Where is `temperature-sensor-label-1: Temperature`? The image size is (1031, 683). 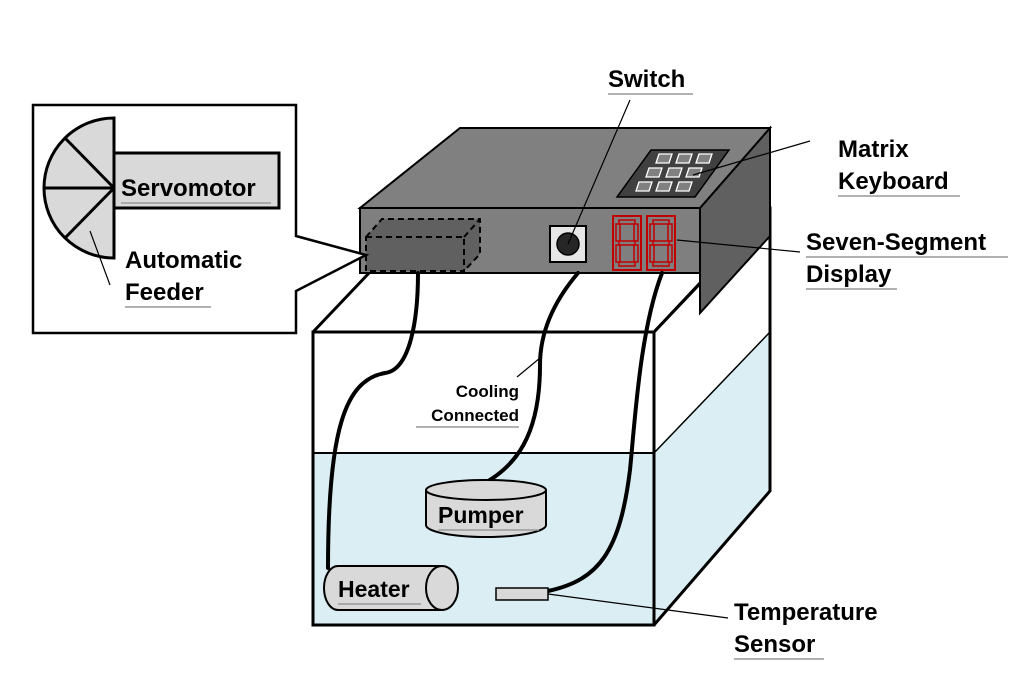 temperature-sensor-label-1: Temperature is located at coordinates (806, 612).